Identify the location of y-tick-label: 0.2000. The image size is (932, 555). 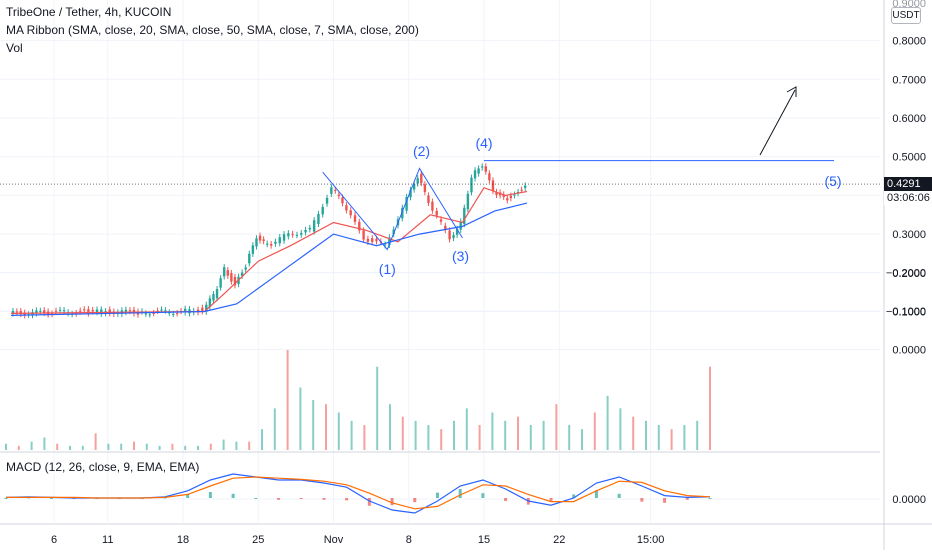
(909, 274).